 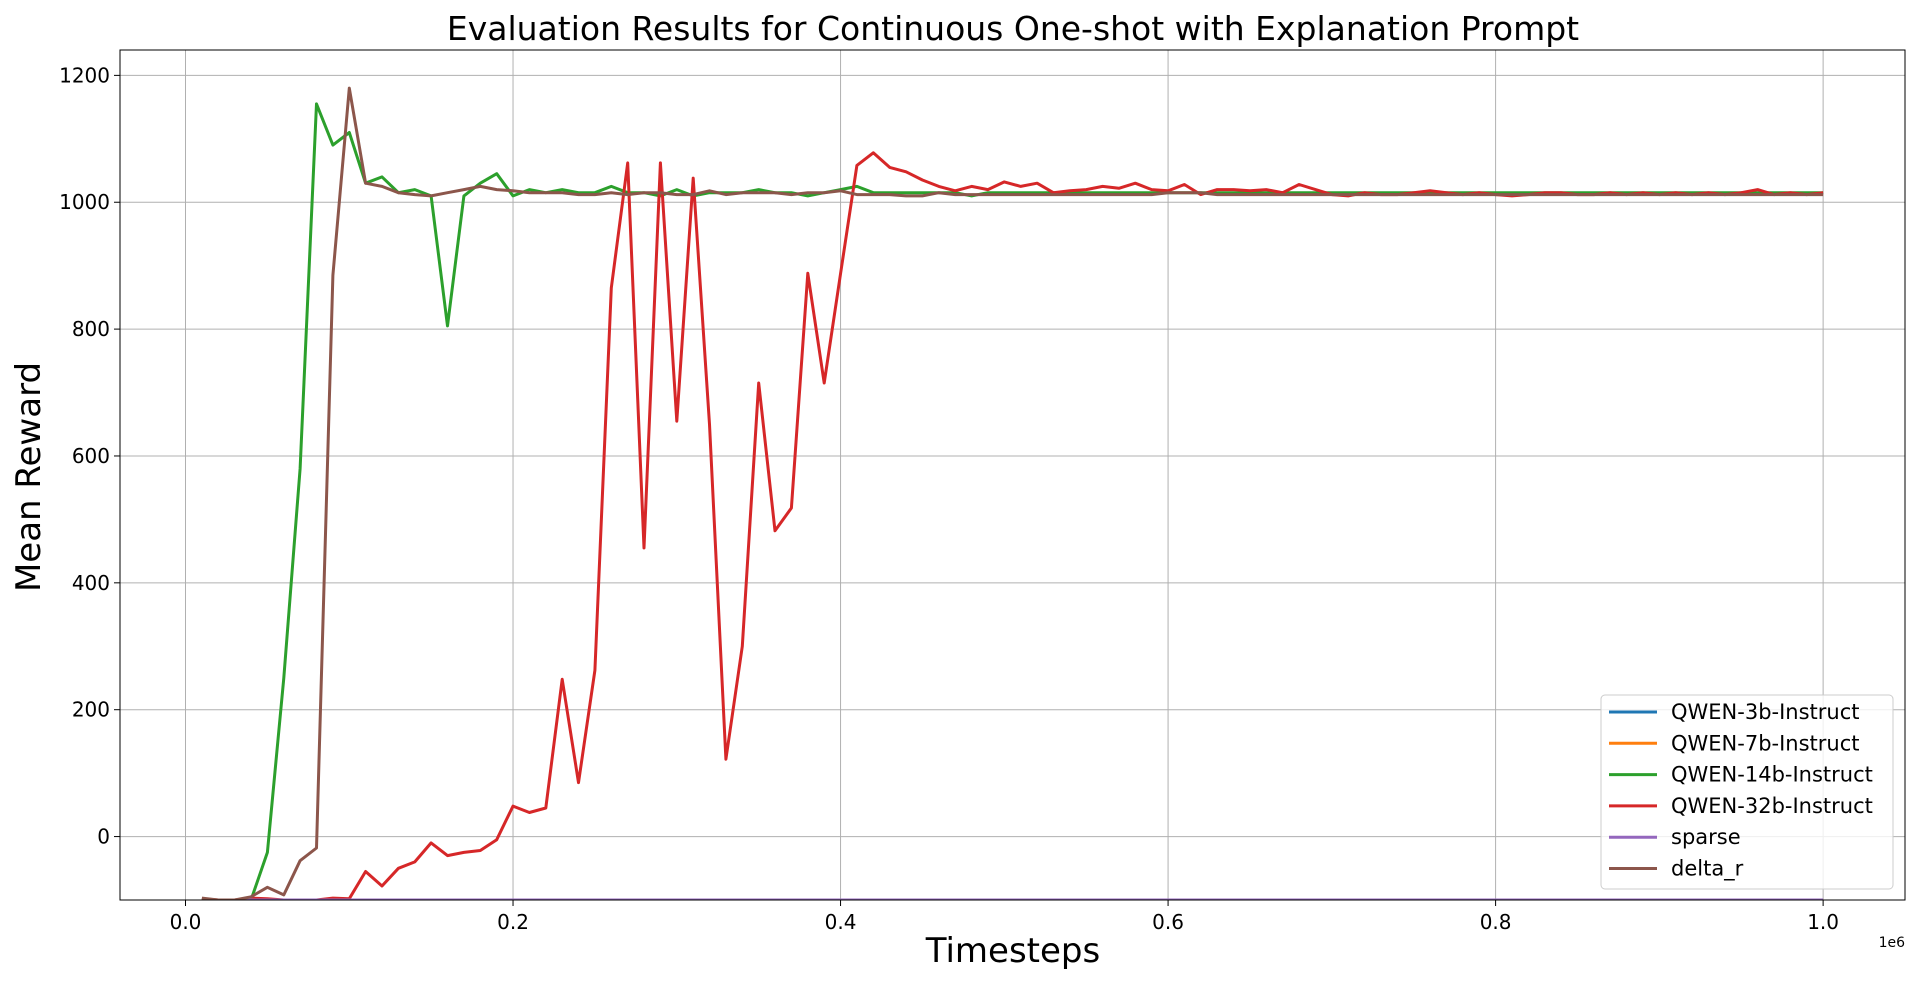 What do you see at coordinates (186, 922) in the screenshot?
I see `x-tick-label: 0.0` at bounding box center [186, 922].